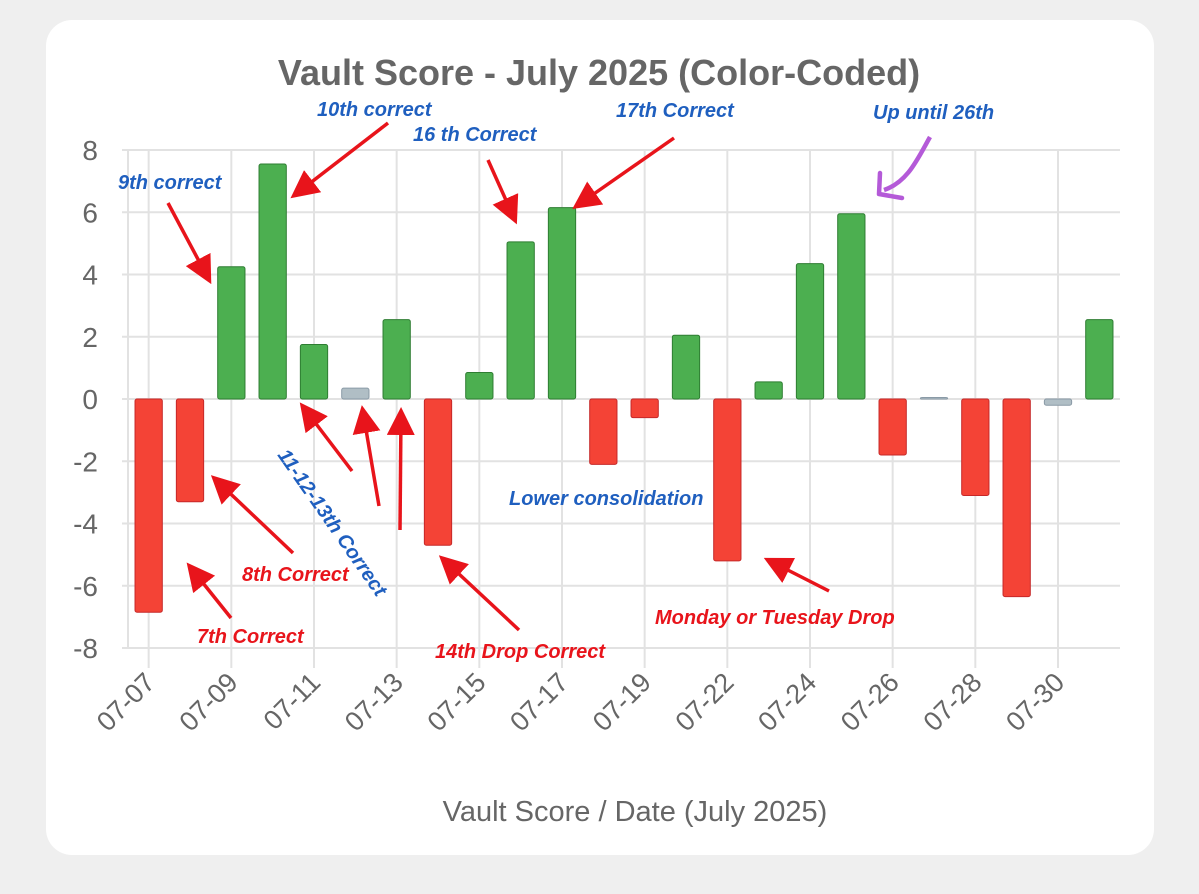 The width and height of the screenshot is (1199, 894). I want to click on annotation-10th: 10th correct, so click(375, 110).